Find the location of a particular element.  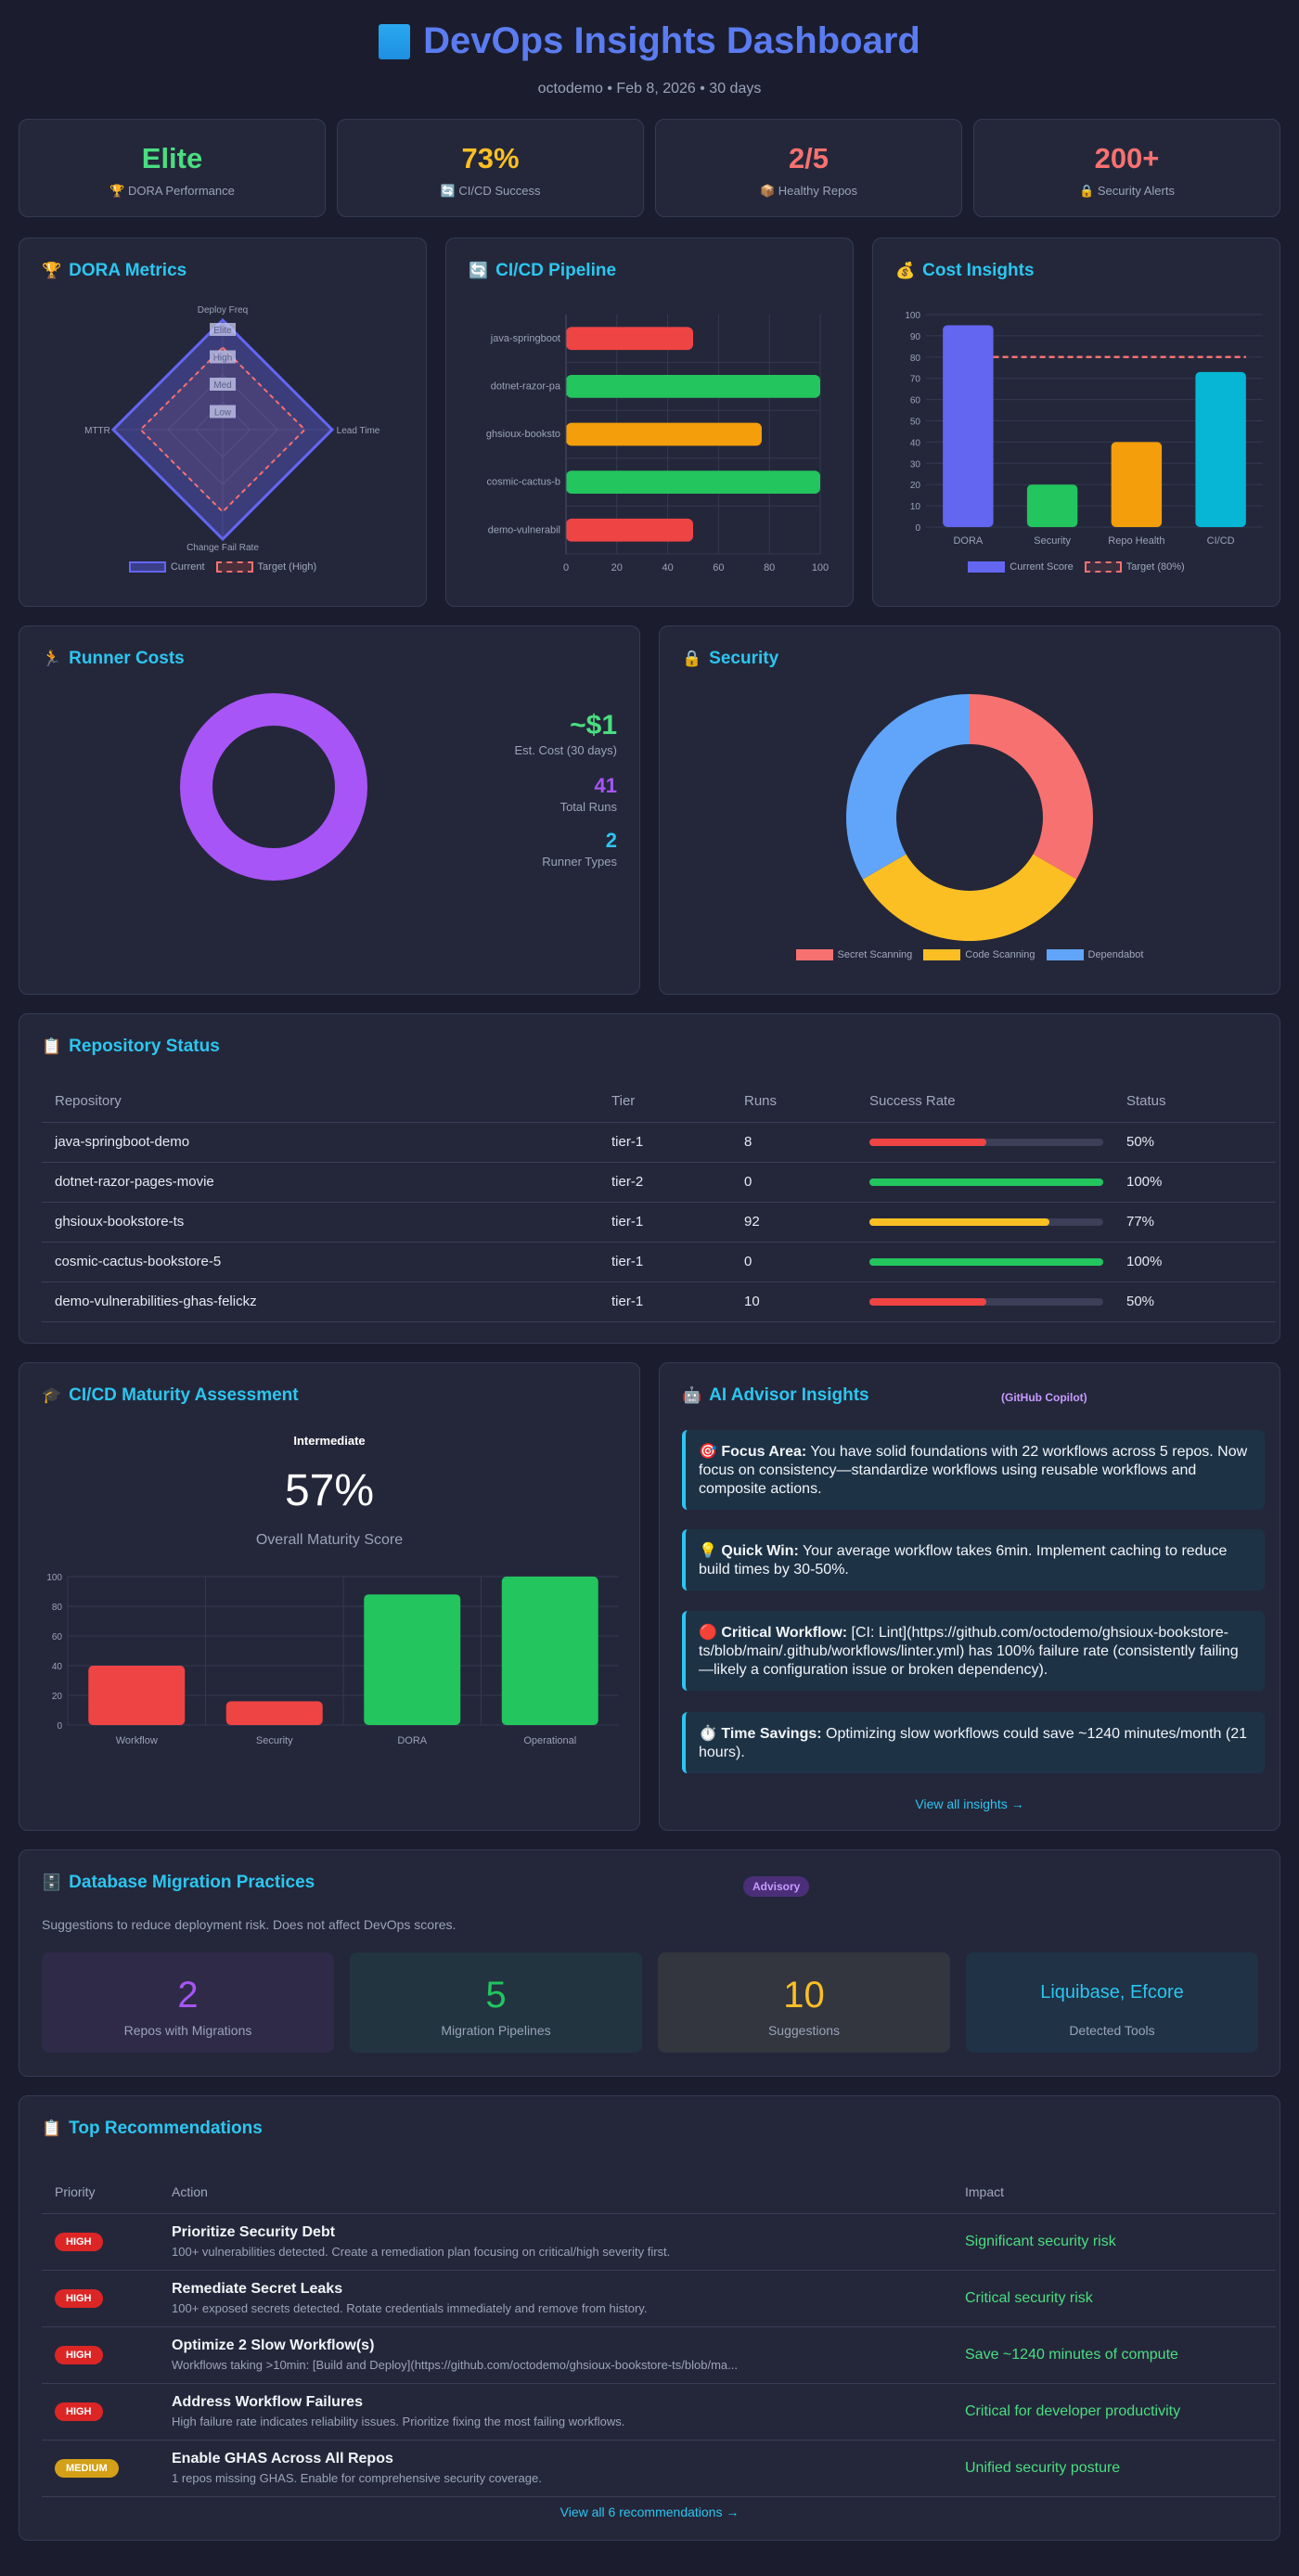

y-tick-label: 80 is located at coordinates (915, 359).